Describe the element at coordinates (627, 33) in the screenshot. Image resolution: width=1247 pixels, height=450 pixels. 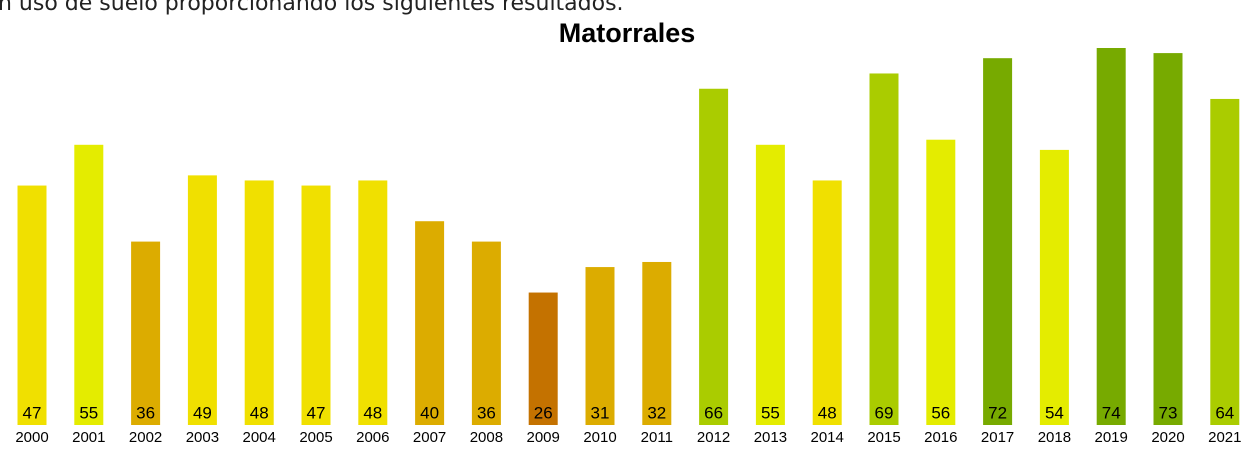
I see `chart-title: Matorrales` at that location.